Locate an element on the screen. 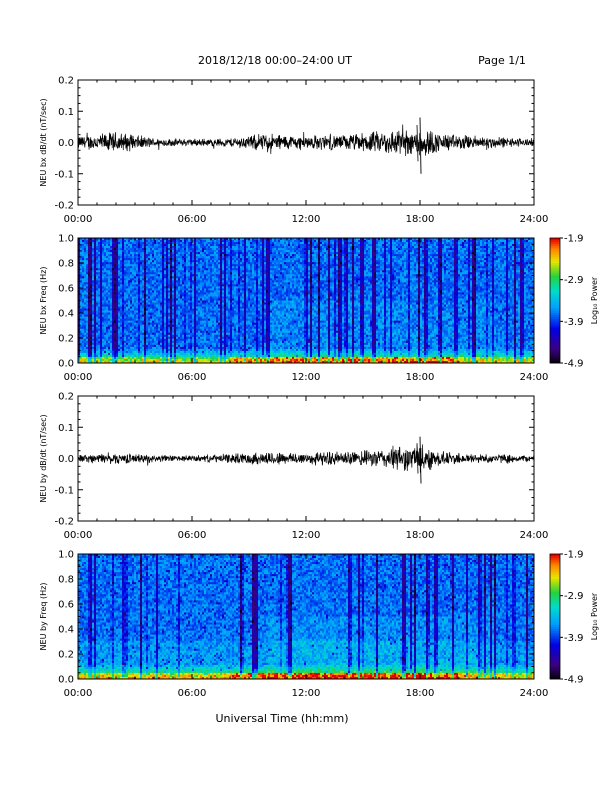 Image resolution: width=612 pixels, height=792 pixels. page-indicator: Page 1/1 is located at coordinates (502, 60).